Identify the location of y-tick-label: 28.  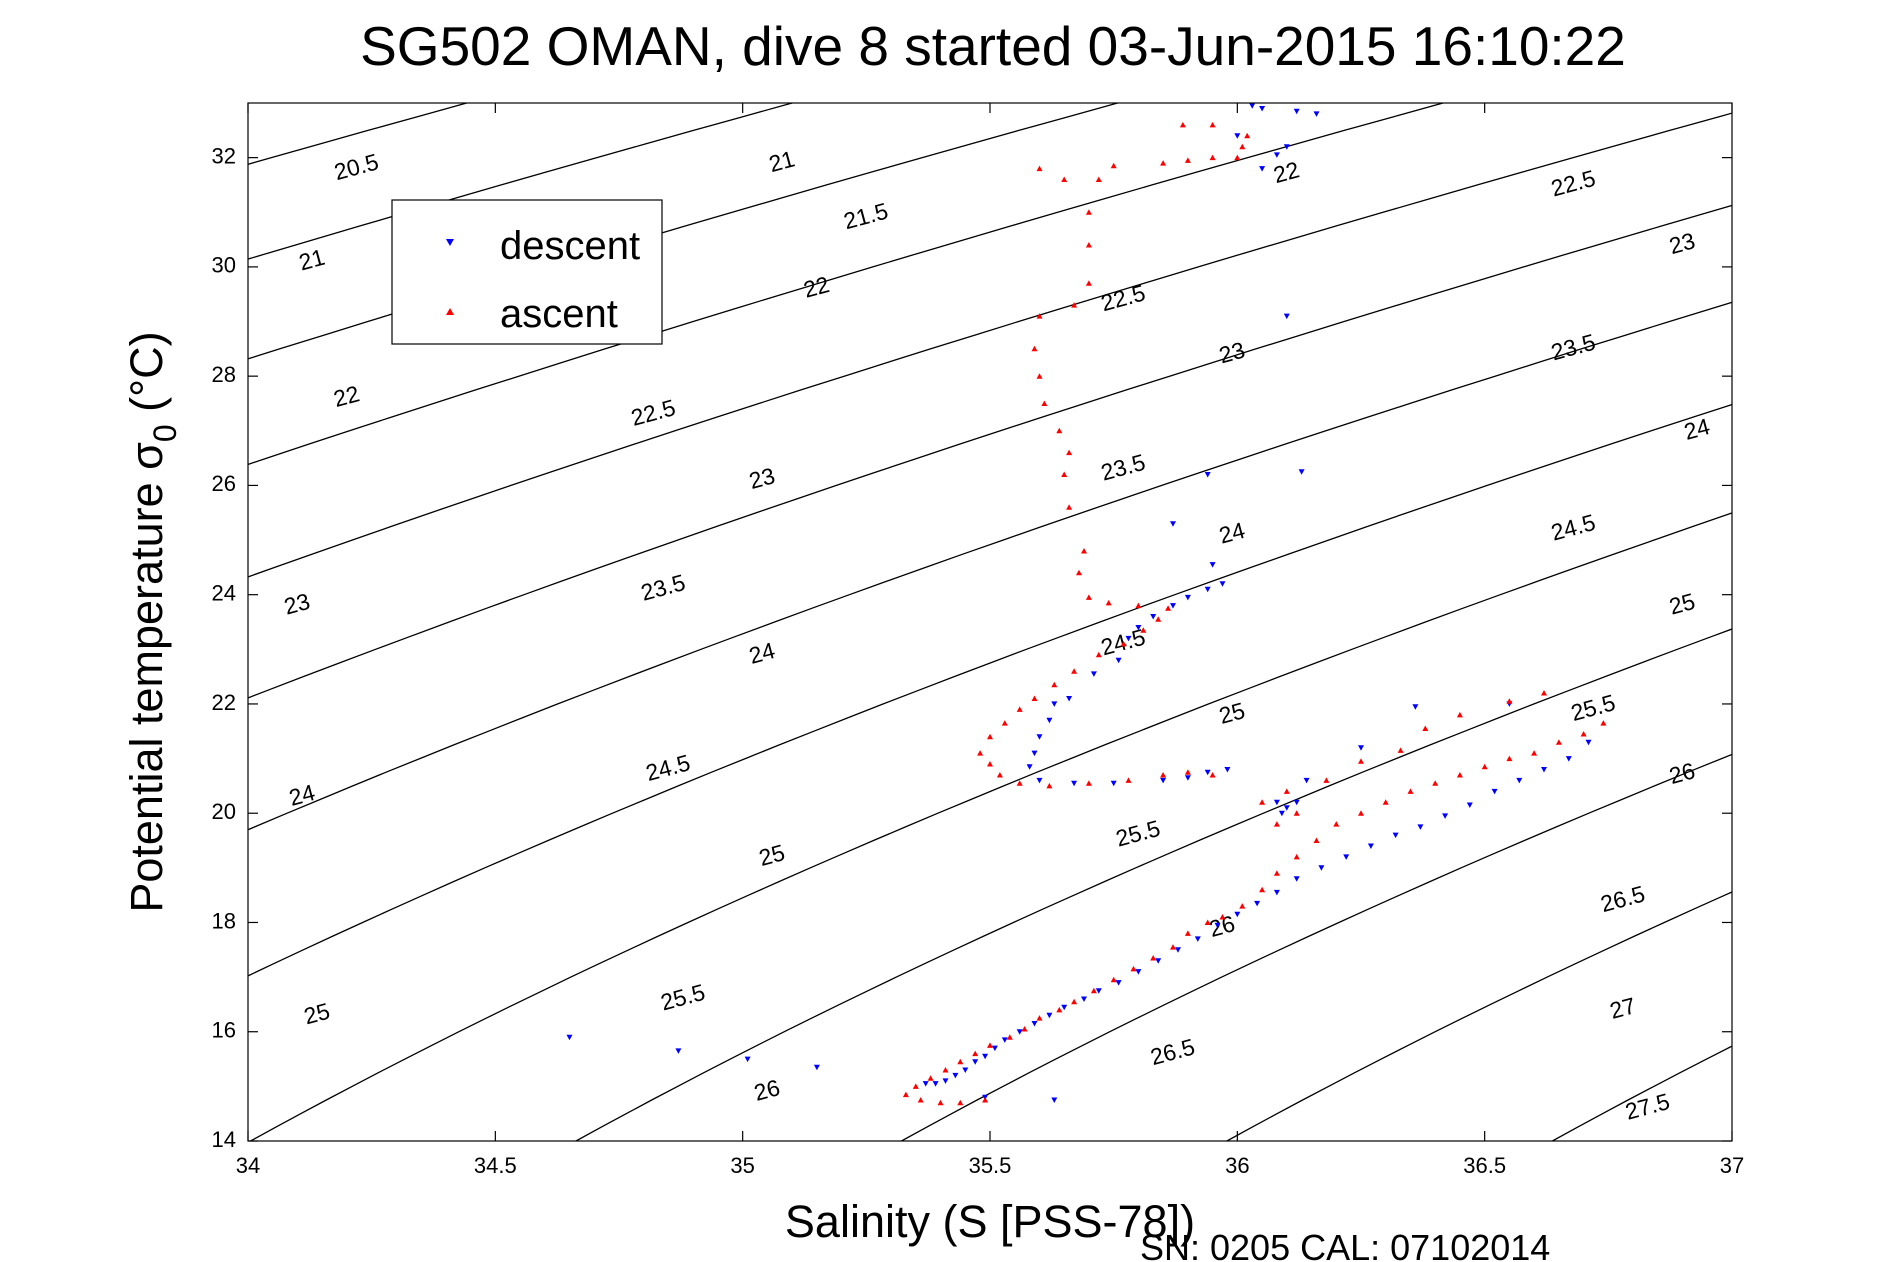
(224, 374).